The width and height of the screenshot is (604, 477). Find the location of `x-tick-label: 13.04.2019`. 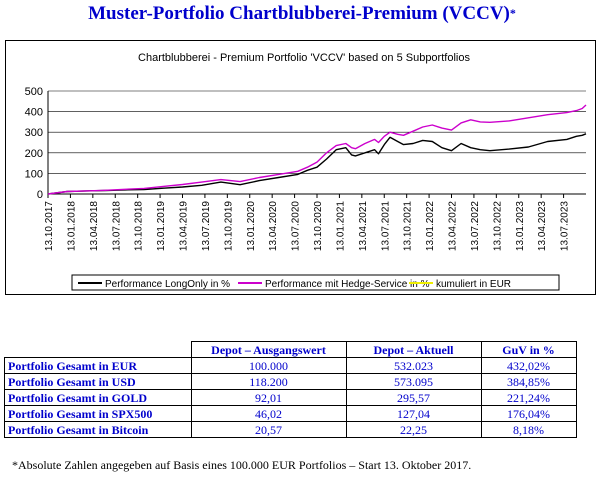

x-tick-label: 13.04.2019 is located at coordinates (184, 226).